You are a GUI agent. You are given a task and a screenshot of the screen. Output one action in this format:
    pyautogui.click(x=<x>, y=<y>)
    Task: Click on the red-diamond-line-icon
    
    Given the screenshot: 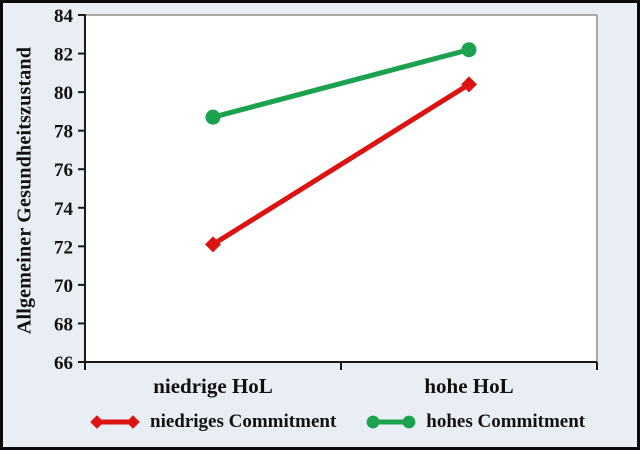 What is the action you would take?
    pyautogui.click(x=115, y=422)
    